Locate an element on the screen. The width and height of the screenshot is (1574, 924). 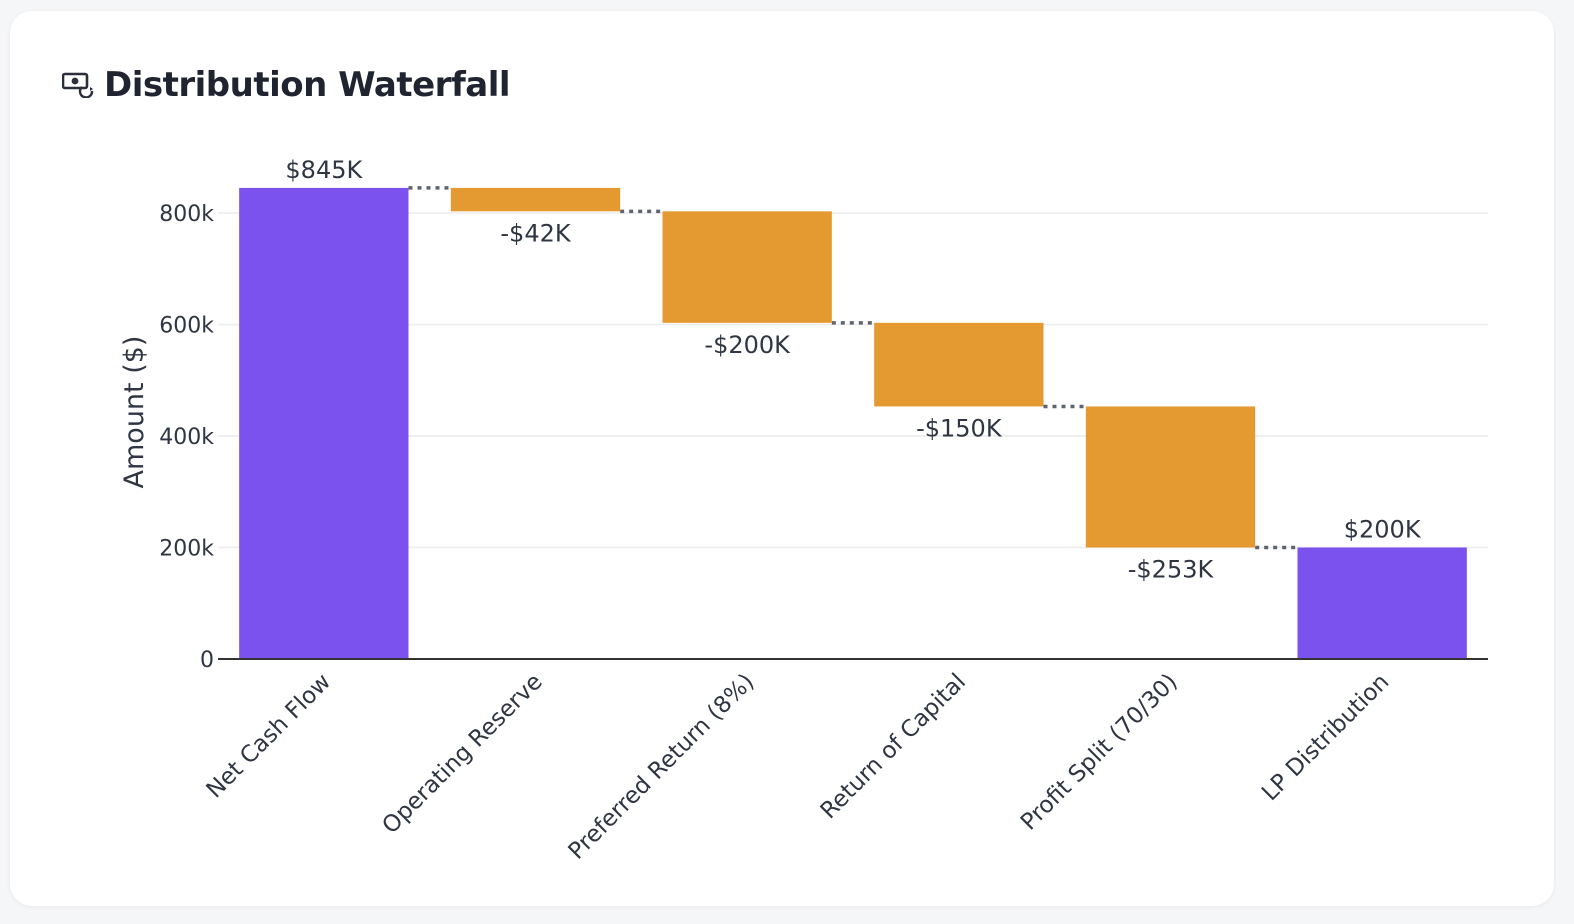
y-axis-ticks: 0 200k 400k 600k 800k is located at coordinates (186, 437).